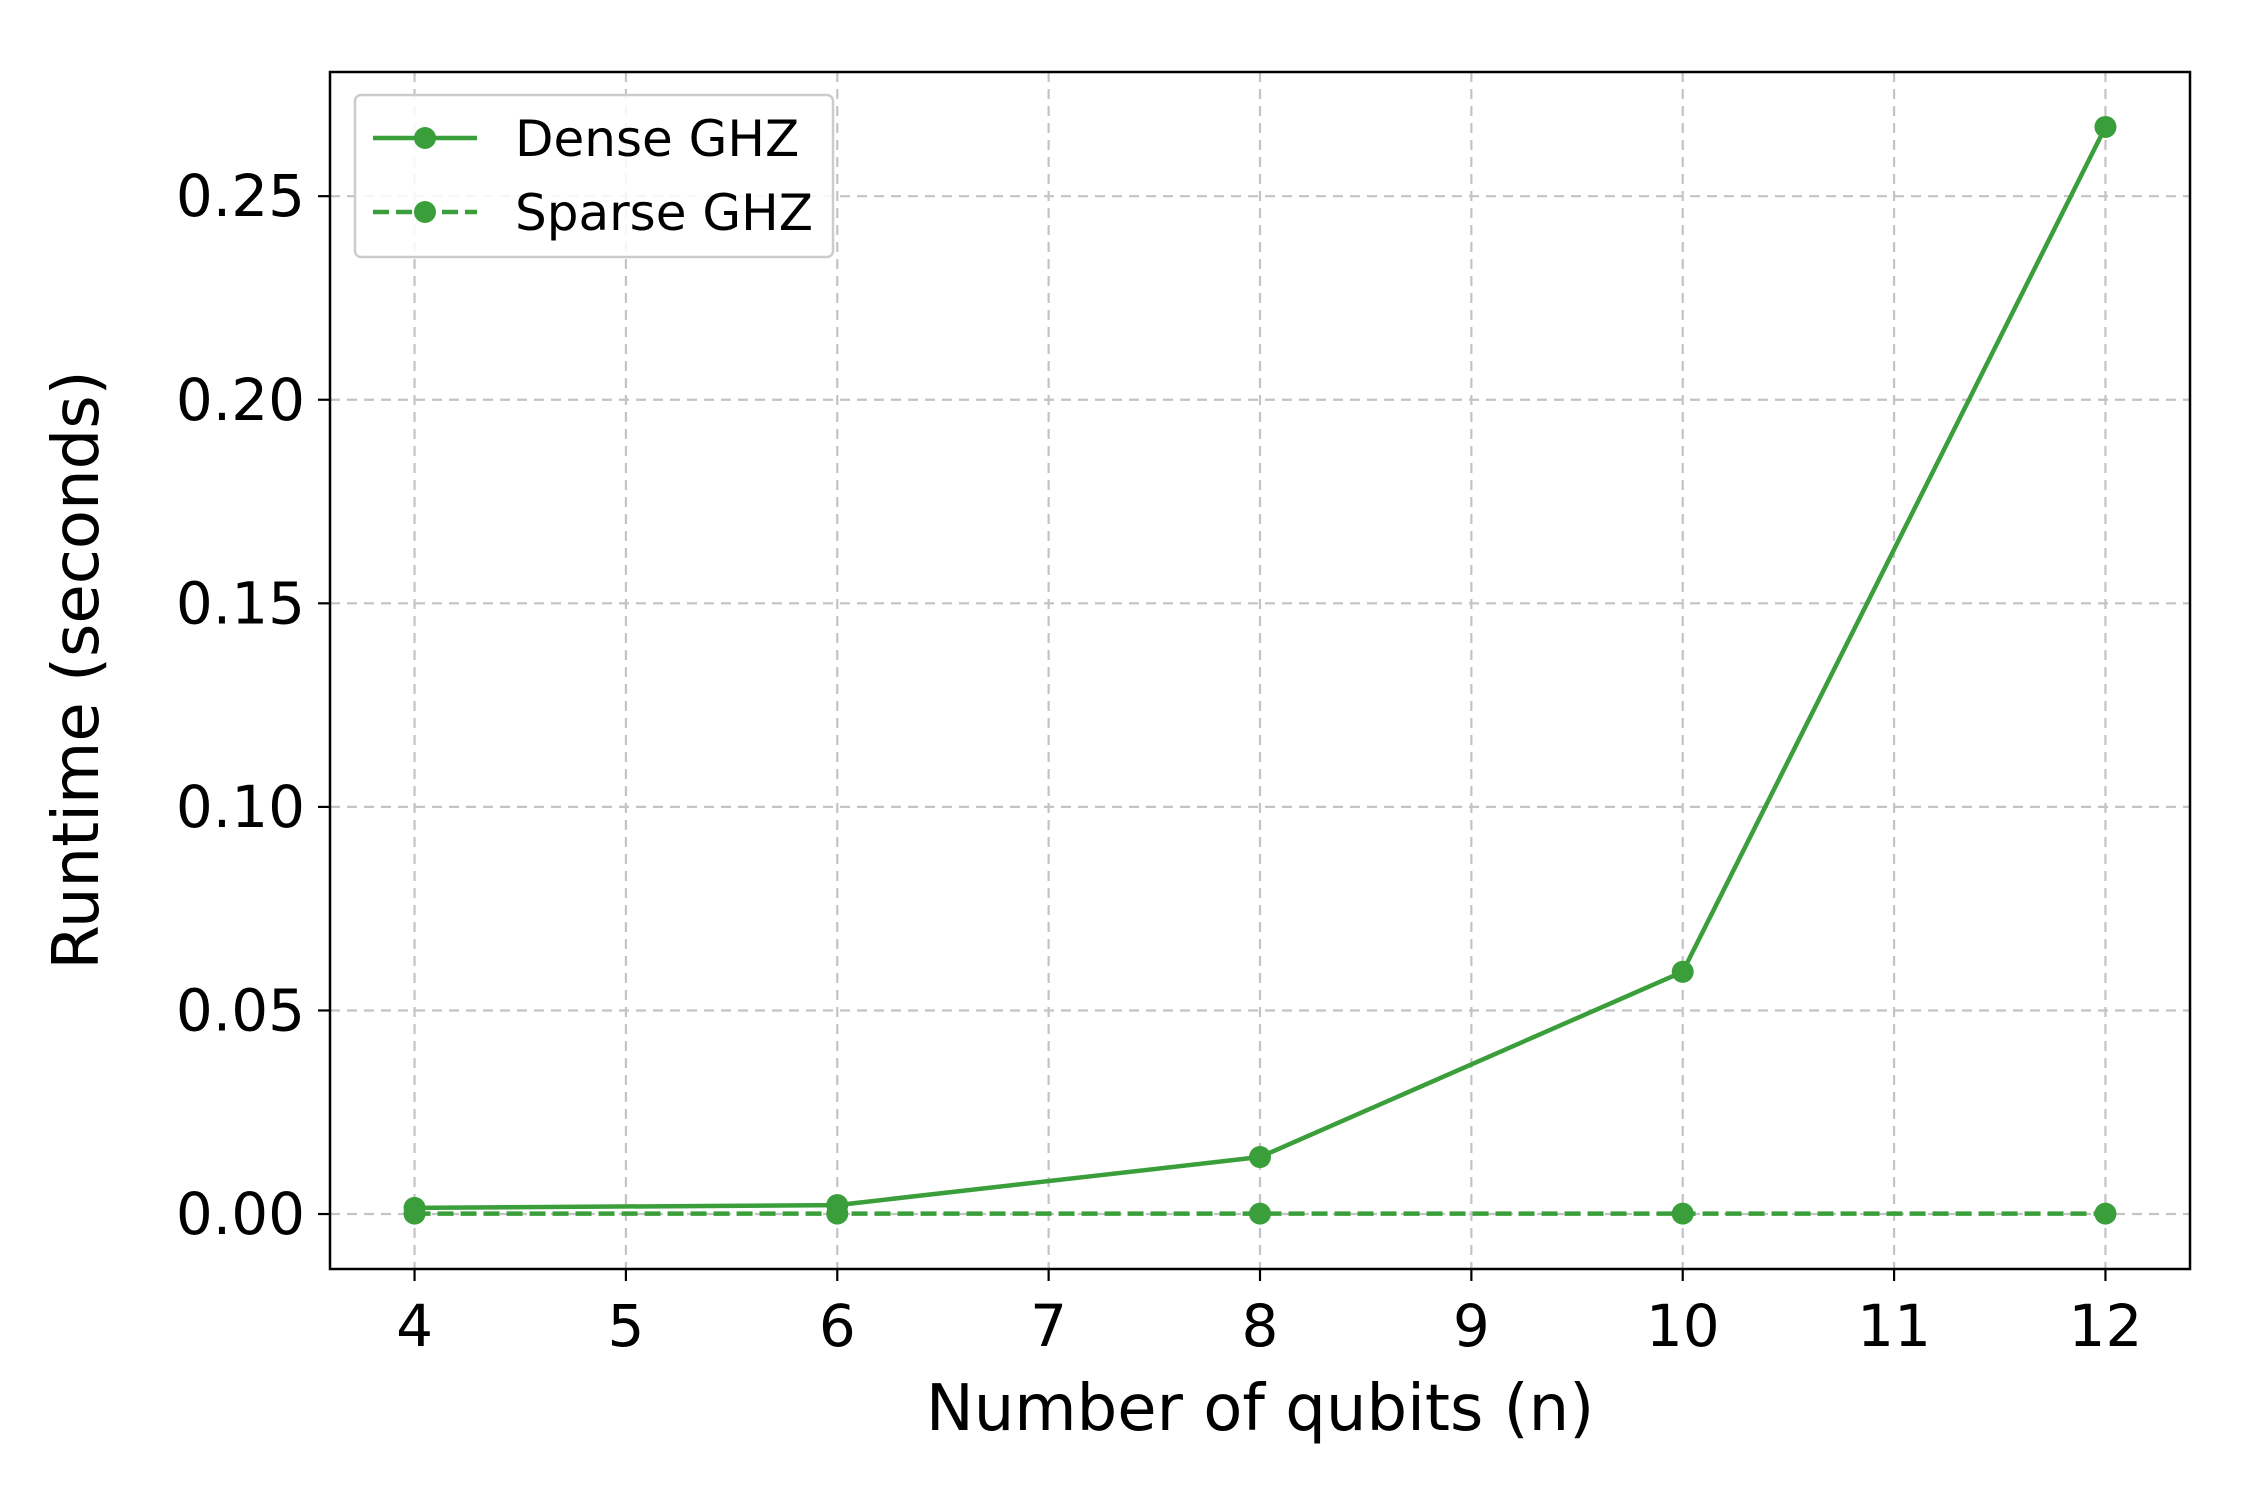 The height and width of the screenshot is (1500, 2250). I want to click on y-tick-label: 0.15, so click(240, 603).